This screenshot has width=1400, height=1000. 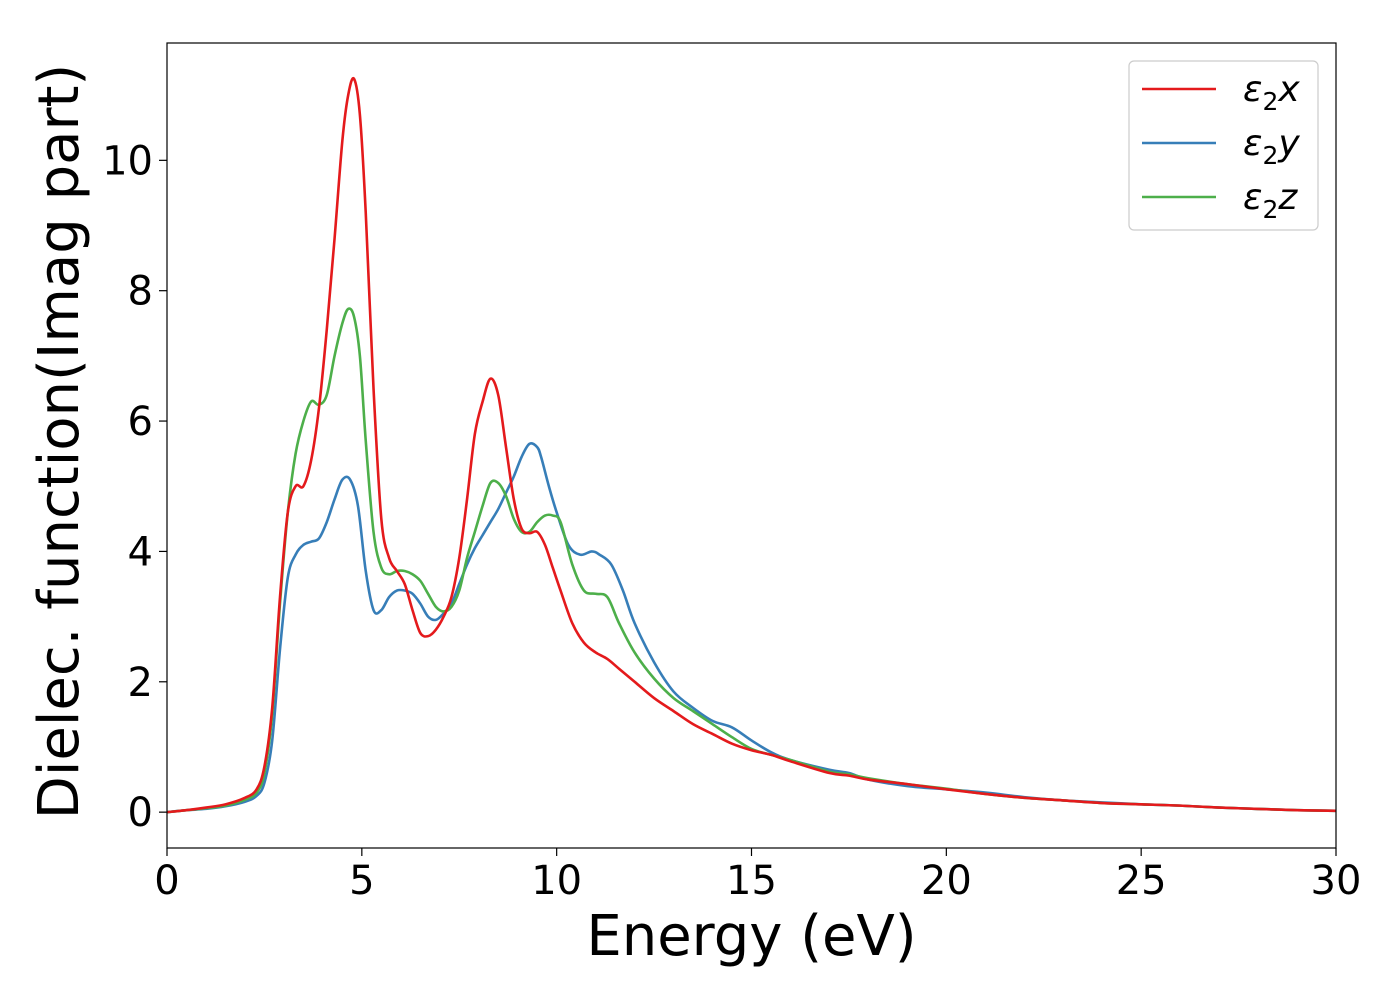 I want to click on x-tick-label: 25, so click(x=1141, y=881).